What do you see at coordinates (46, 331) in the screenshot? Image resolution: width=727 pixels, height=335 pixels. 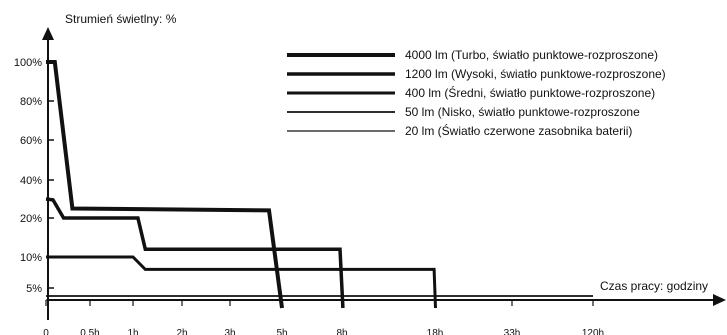 I see `x-tick-label: 0` at bounding box center [46, 331].